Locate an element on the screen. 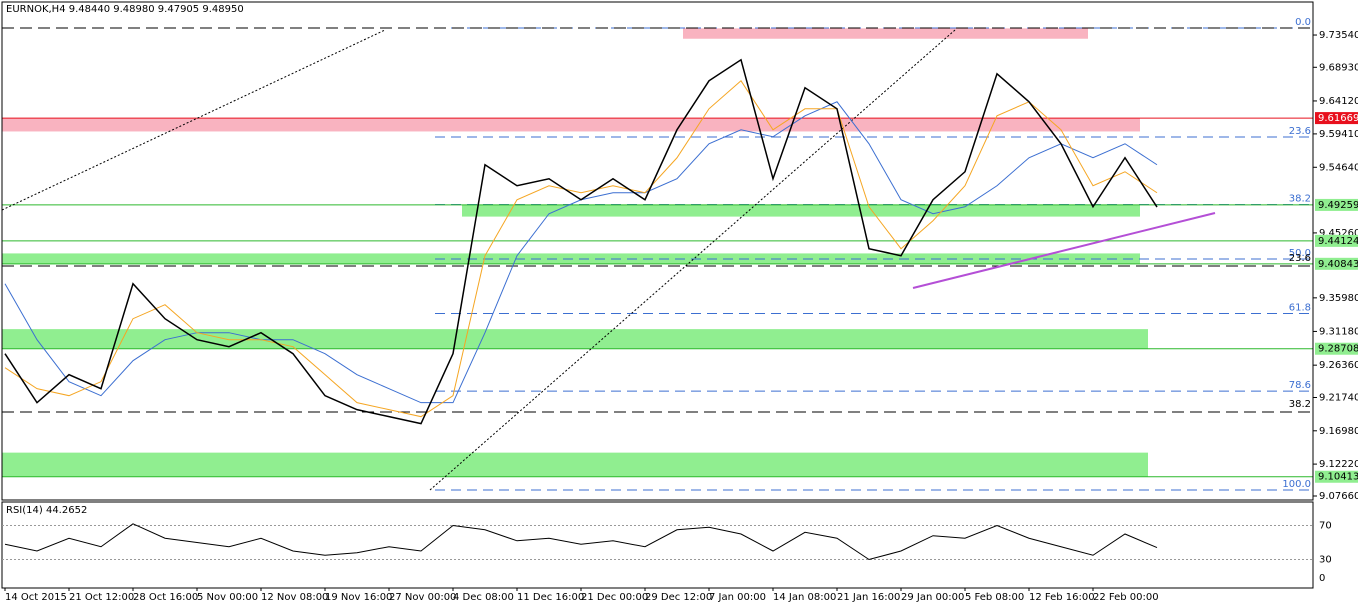 This screenshot has height=610, width=1358. y-tick-label: 9.35980 is located at coordinates (1338, 298).